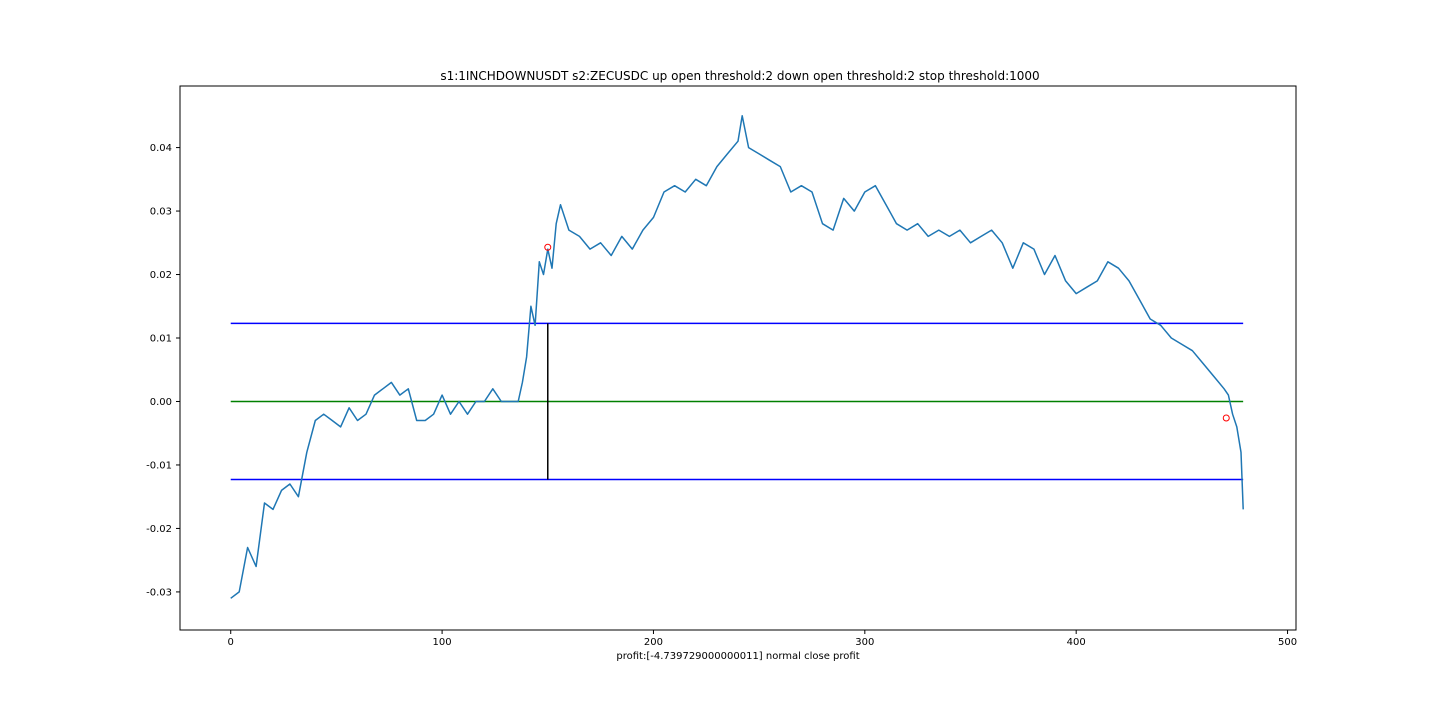 The image size is (1440, 720). Describe the element at coordinates (159, 592) in the screenshot. I see `y-tick-label-0: -0.03` at that location.